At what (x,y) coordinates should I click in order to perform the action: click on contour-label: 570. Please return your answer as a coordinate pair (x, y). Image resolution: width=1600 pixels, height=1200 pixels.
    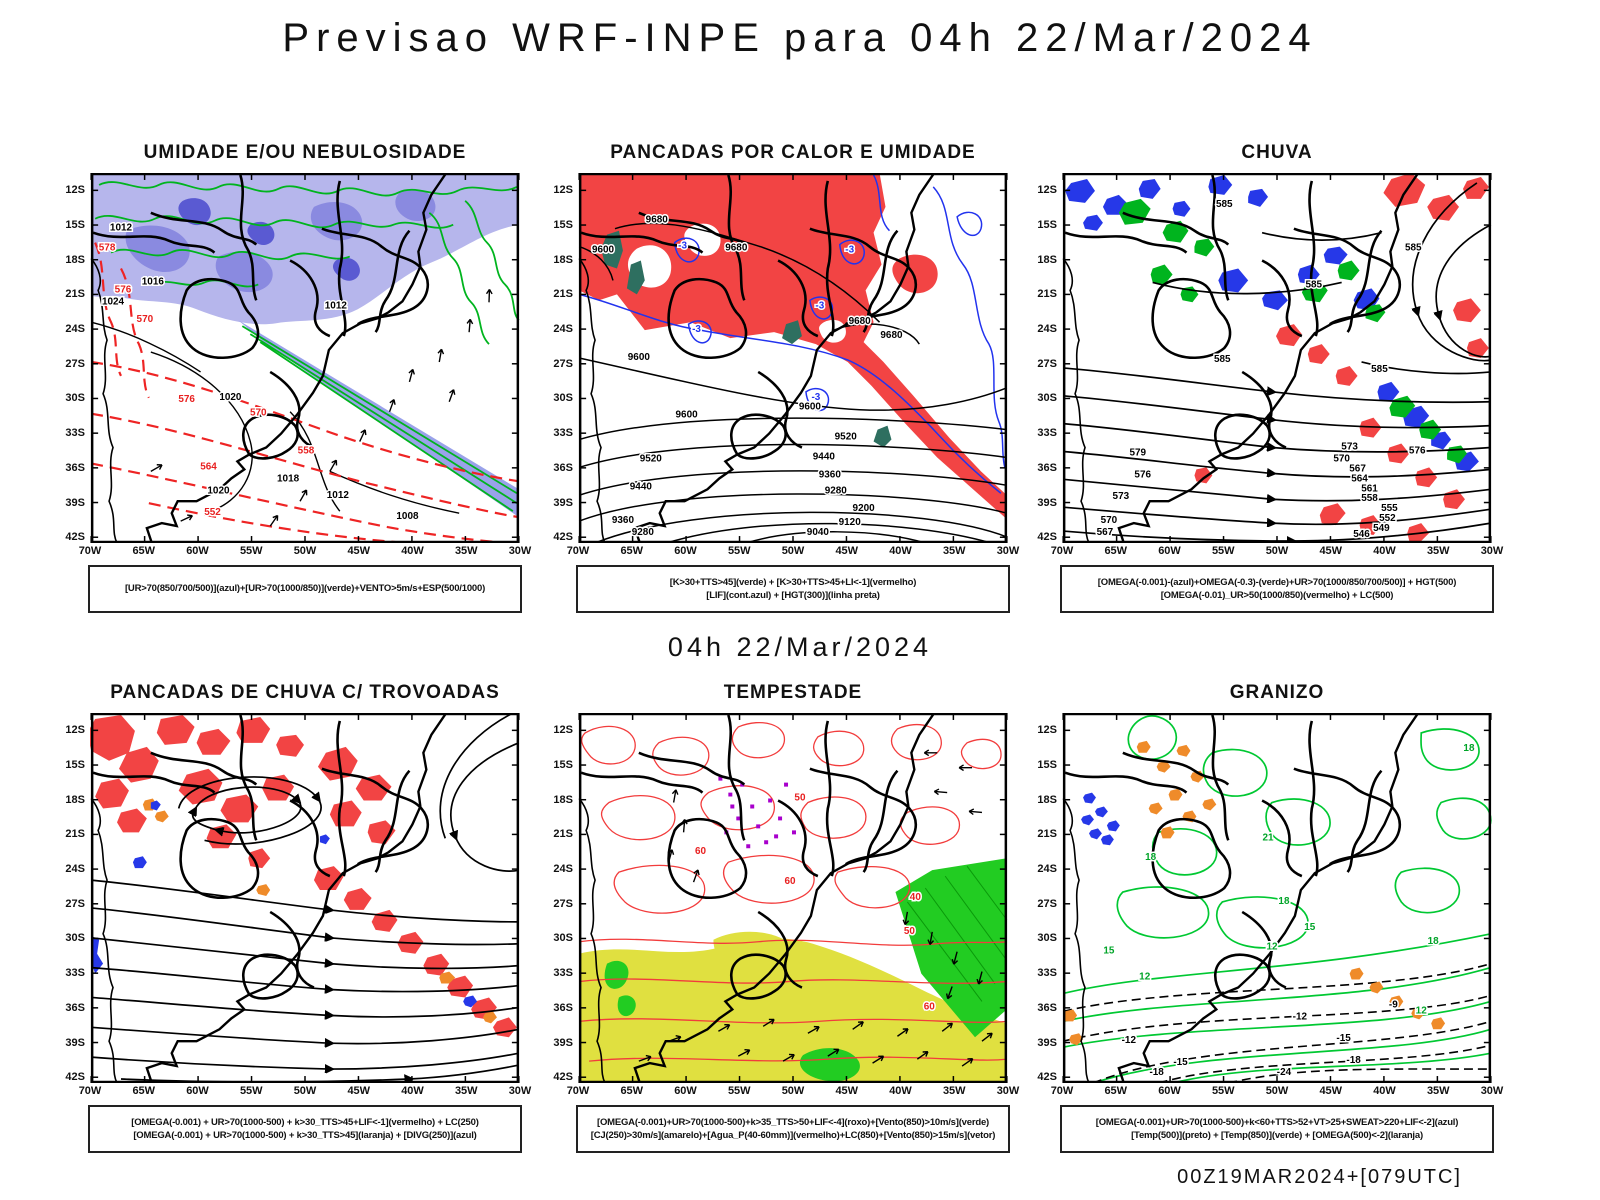
    Looking at the image, I should click on (258, 413).